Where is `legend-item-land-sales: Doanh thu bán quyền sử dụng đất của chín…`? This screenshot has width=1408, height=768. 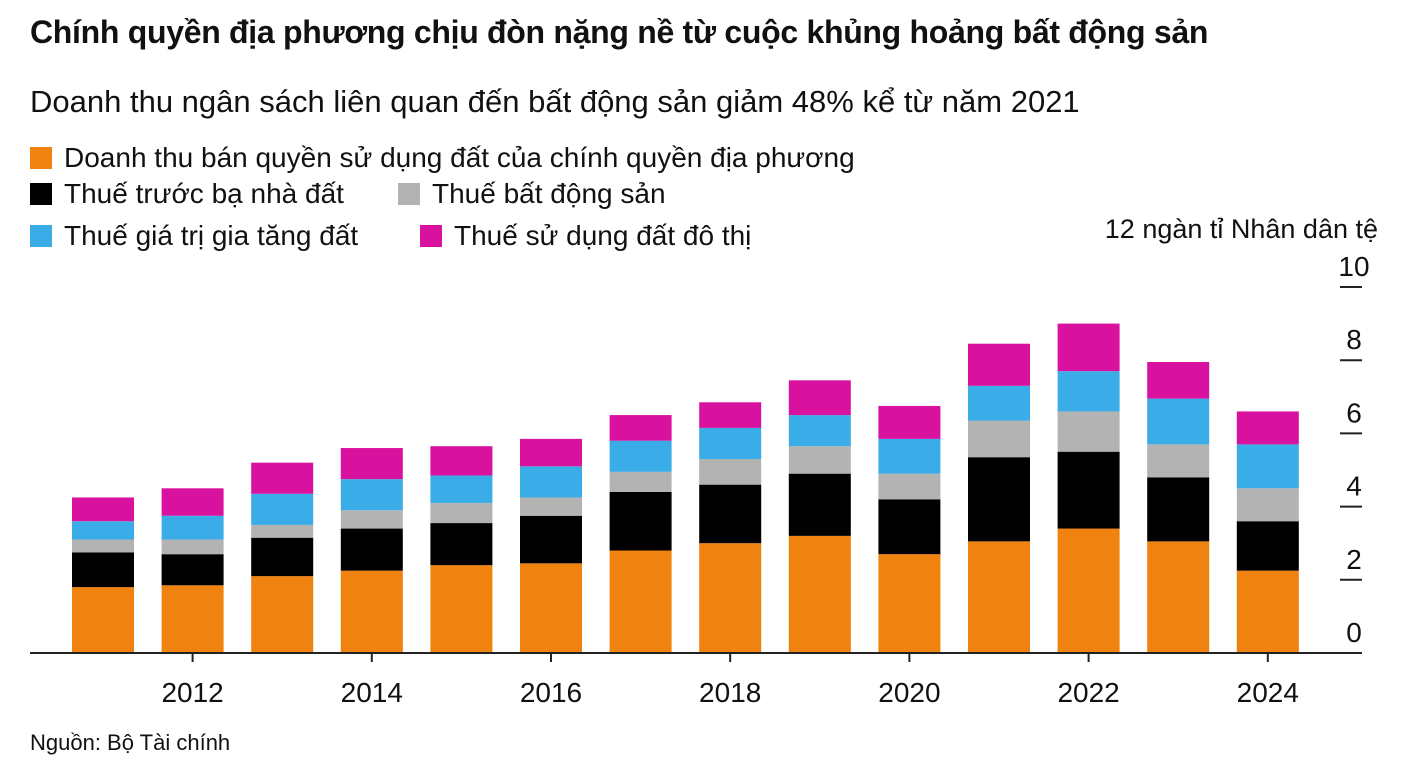
legend-item-land-sales: Doanh thu bán quyền sử dụng đất của chín… is located at coordinates (442, 158).